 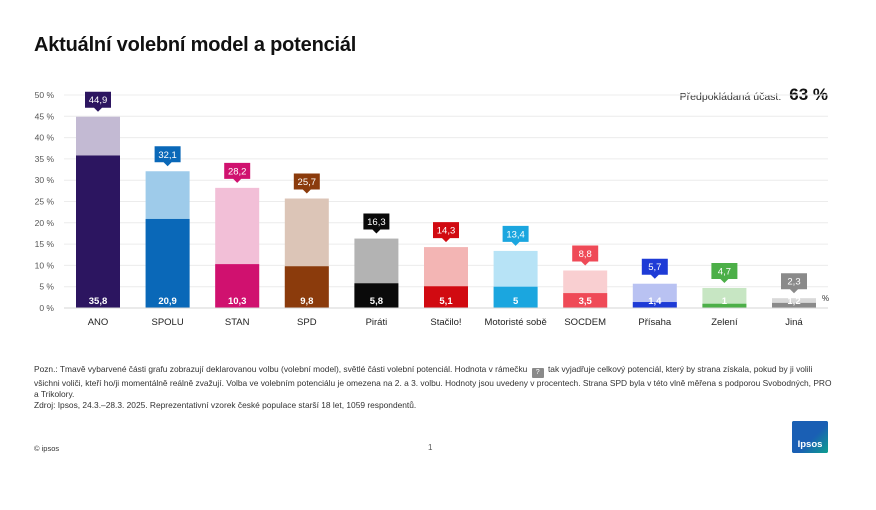 I want to click on category-label: ANO, so click(x=98, y=322).